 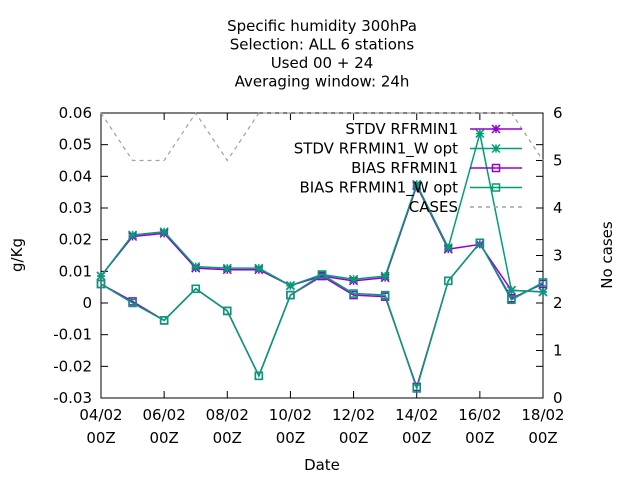 I want to click on x-tick-label: 08/02, so click(x=227, y=415).